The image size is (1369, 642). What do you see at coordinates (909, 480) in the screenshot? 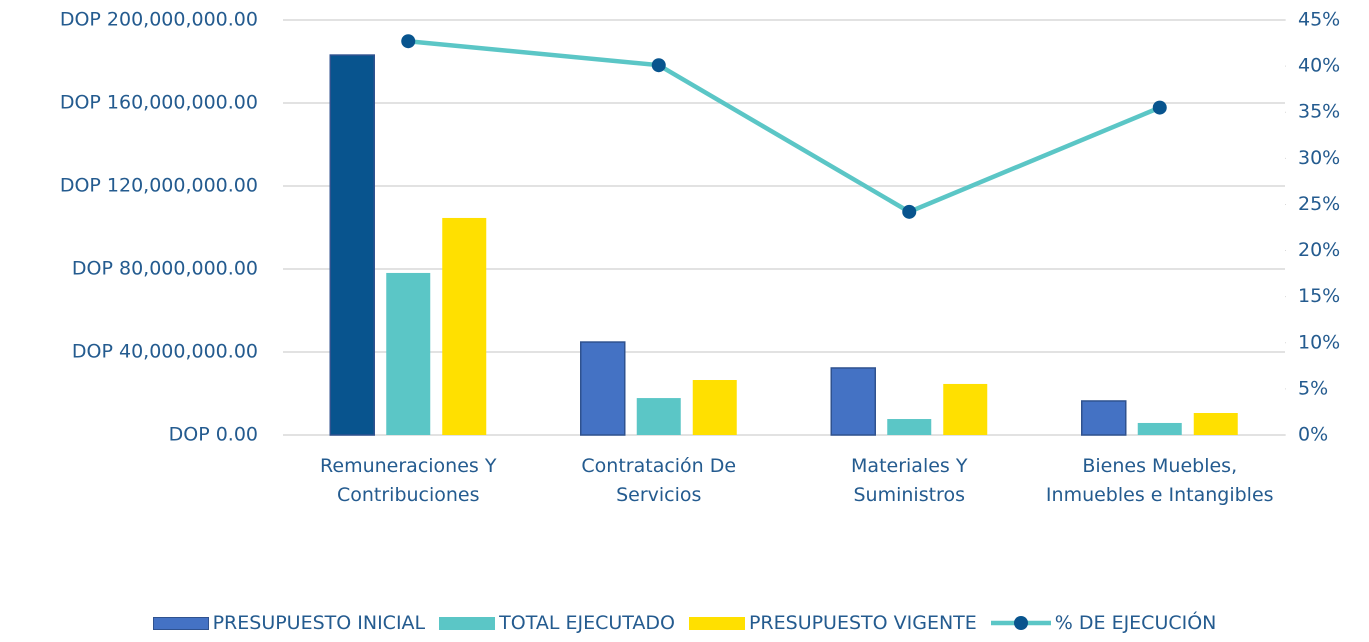
I see `x-tick-label: Materiales Y Suministros` at bounding box center [909, 480].